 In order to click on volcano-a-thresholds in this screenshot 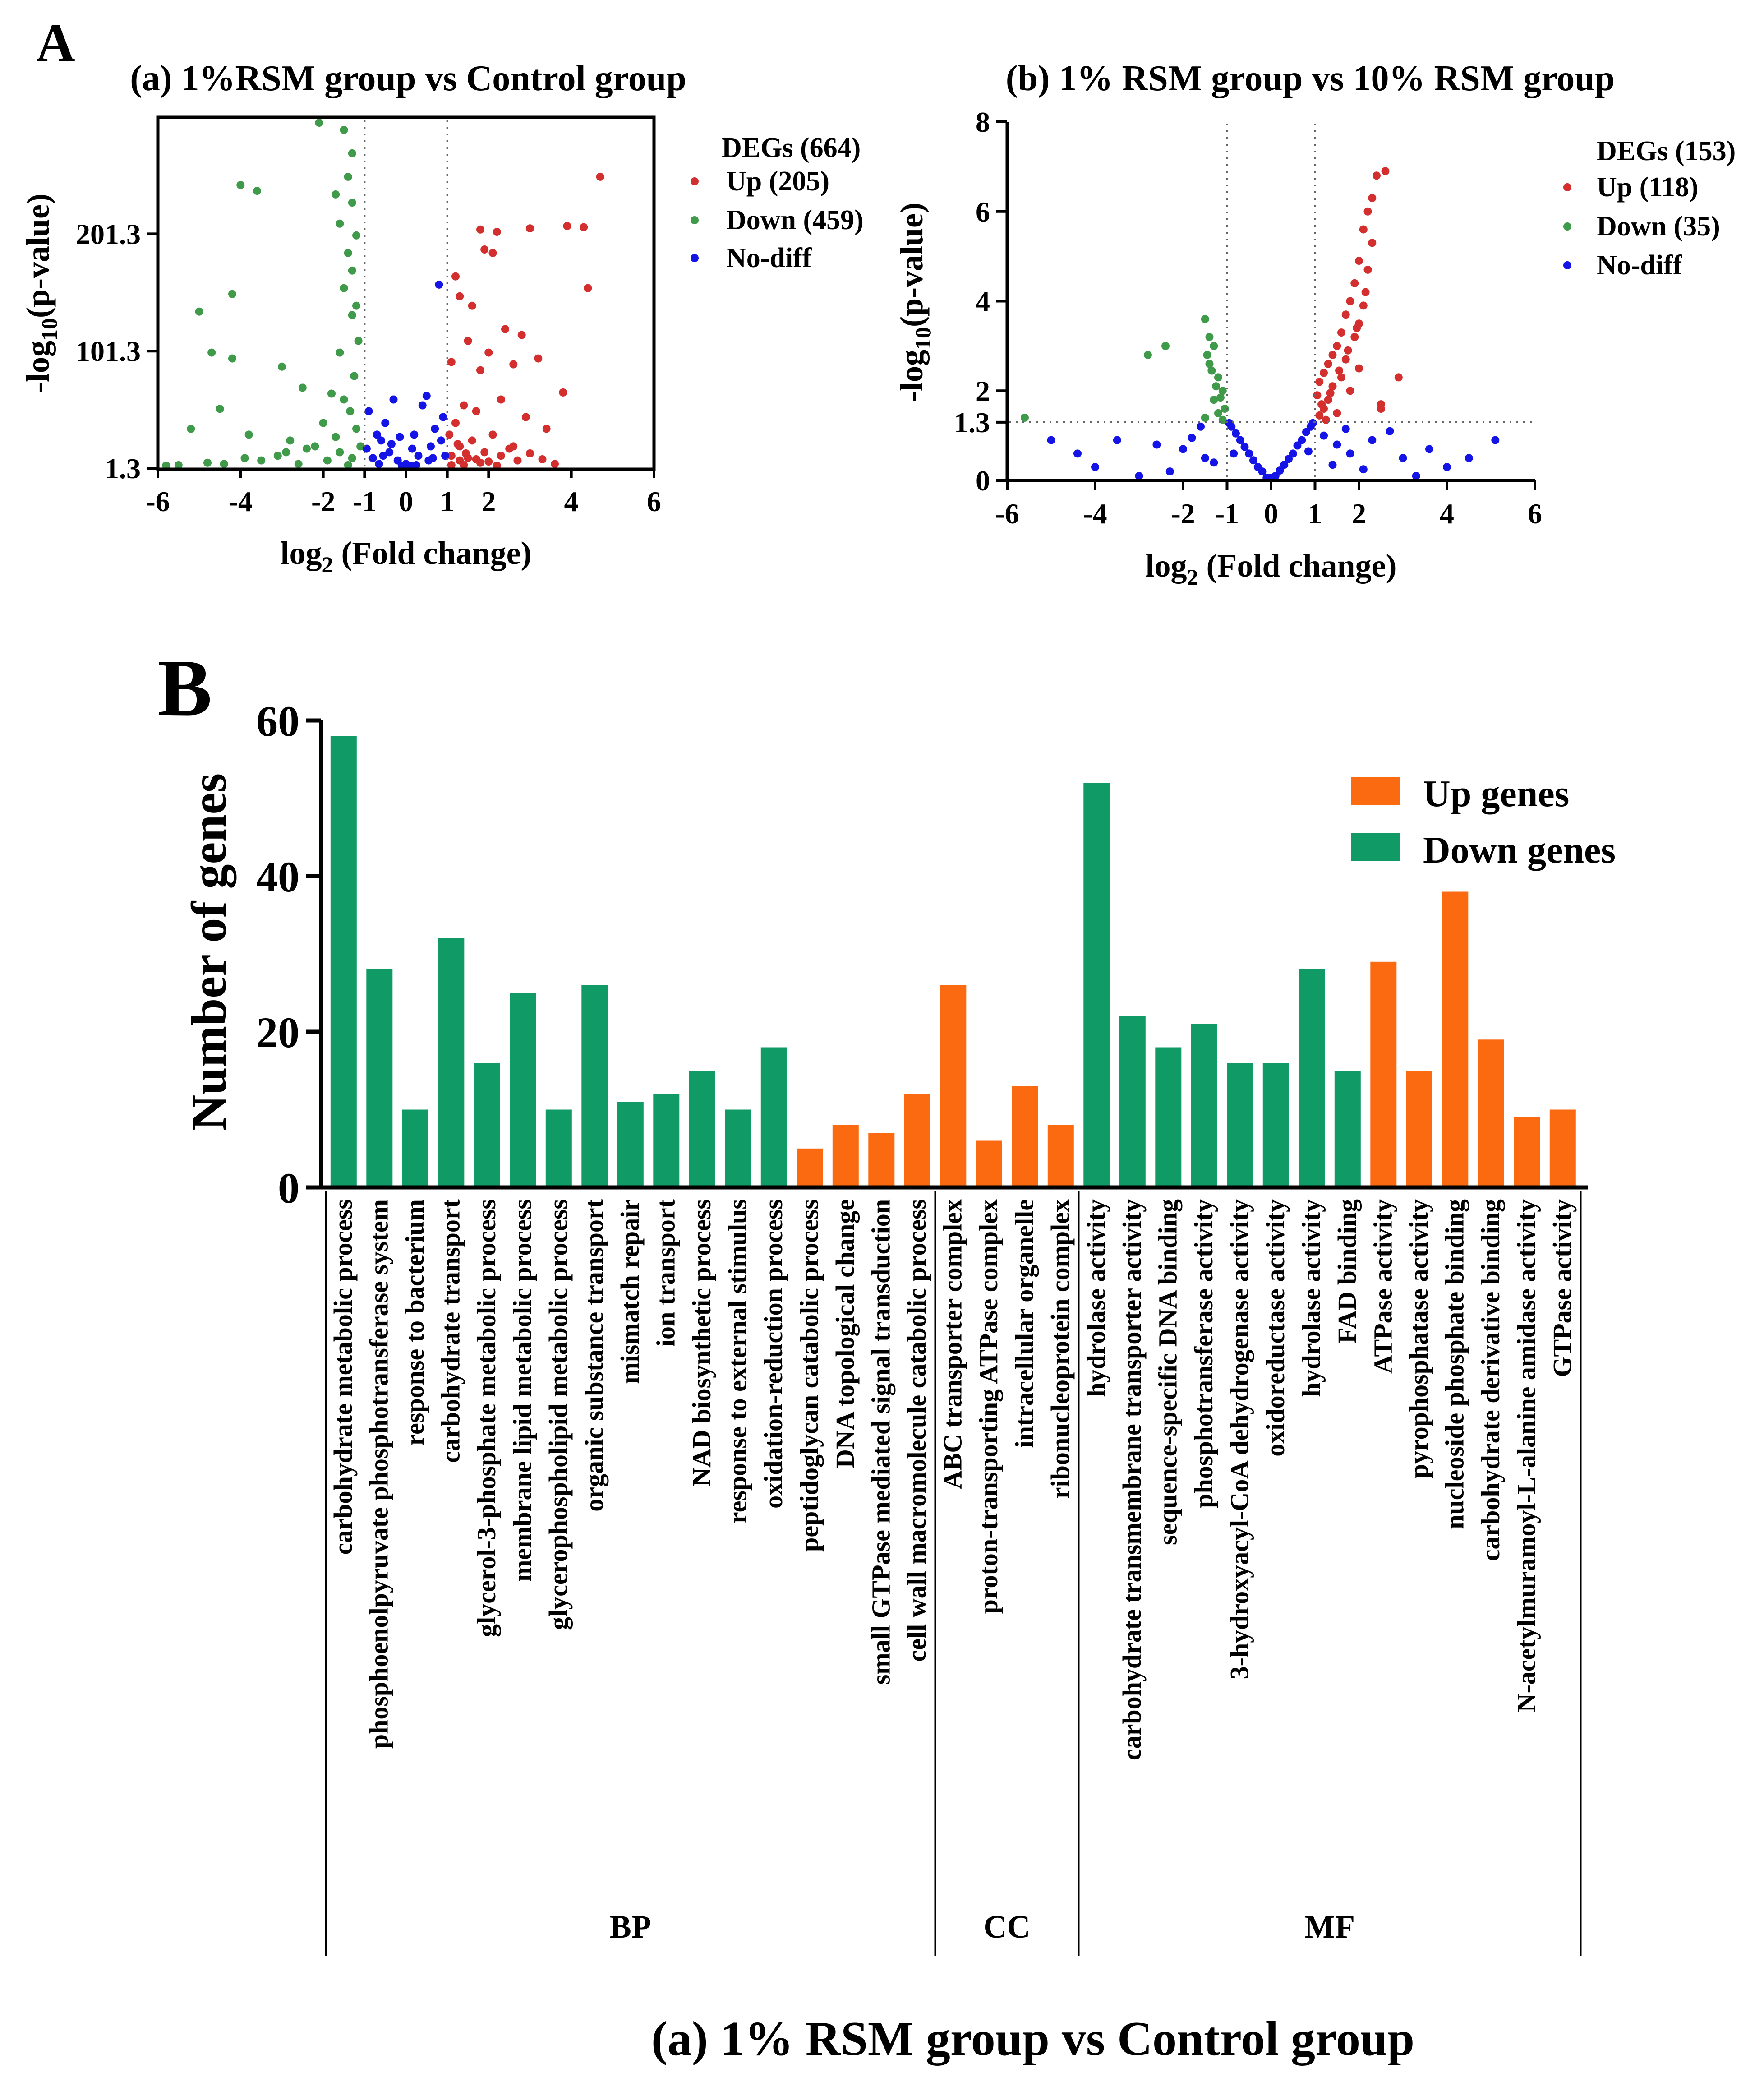, I will do `click(406, 293)`.